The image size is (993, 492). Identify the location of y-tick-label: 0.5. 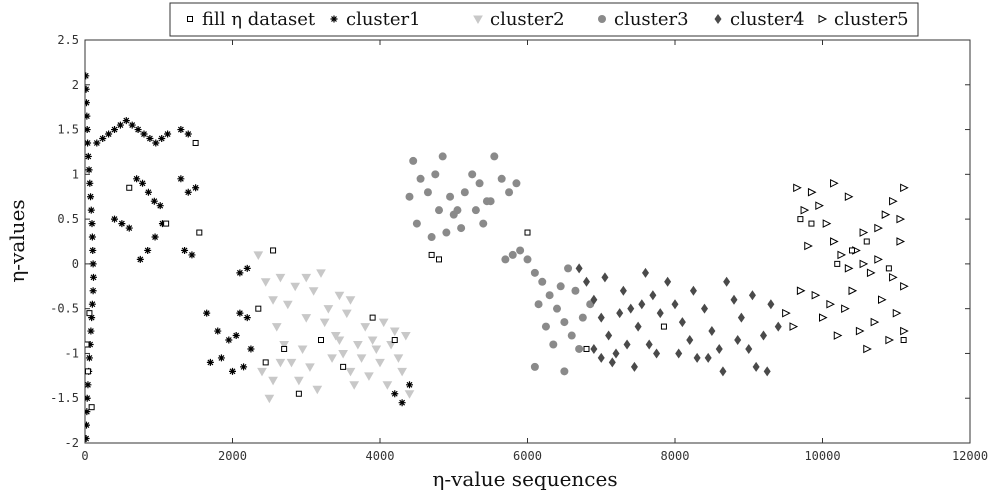
(68, 219).